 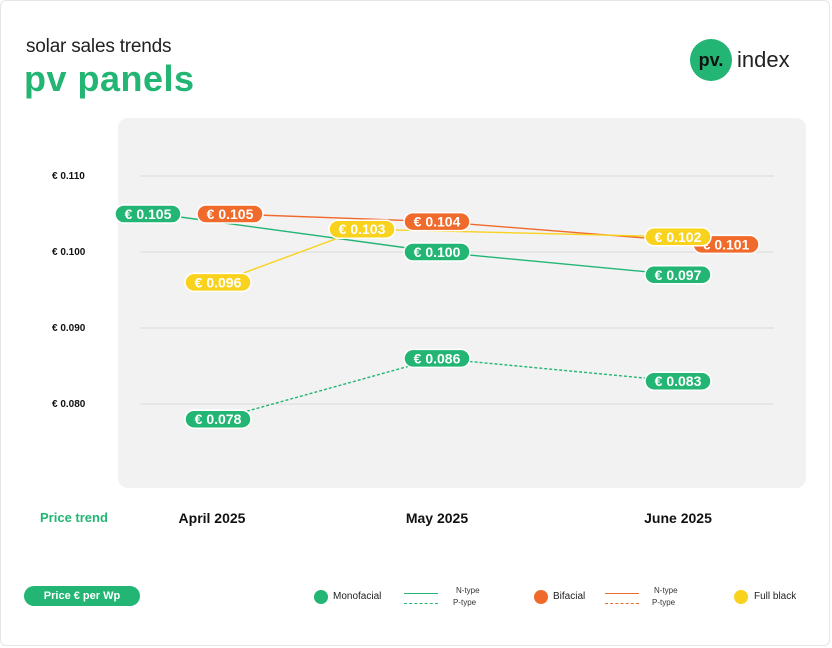 I want to click on x-tick-label: May 2025, so click(x=437, y=518).